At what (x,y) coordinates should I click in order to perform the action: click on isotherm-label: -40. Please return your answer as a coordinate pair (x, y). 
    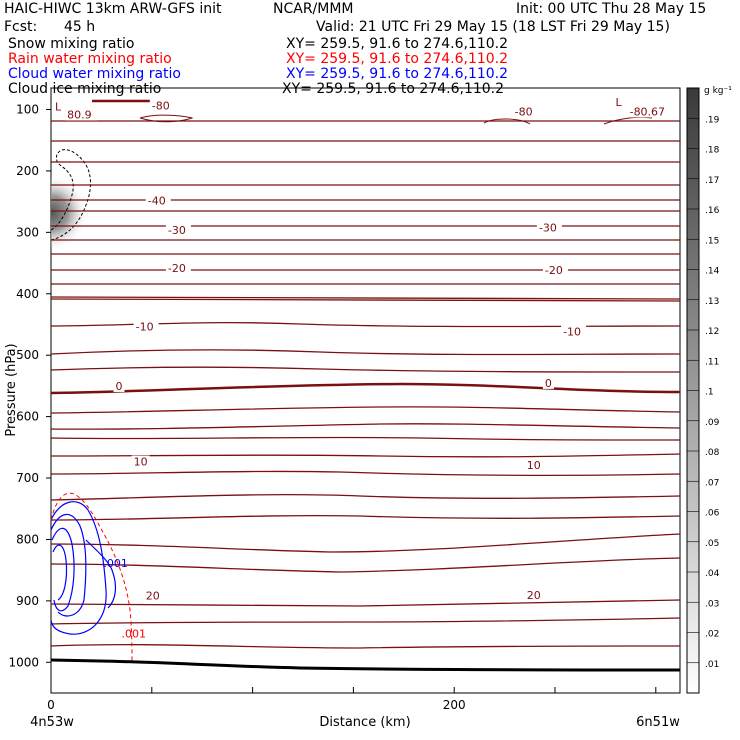
    Looking at the image, I should click on (157, 200).